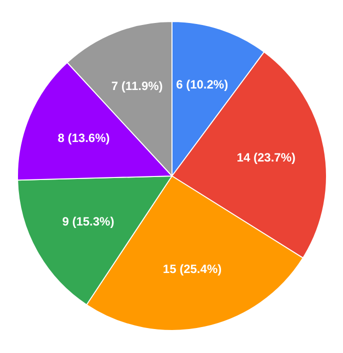 This screenshot has width=343, height=353. I want to click on data-label: 9 (15.3%), so click(88, 221).